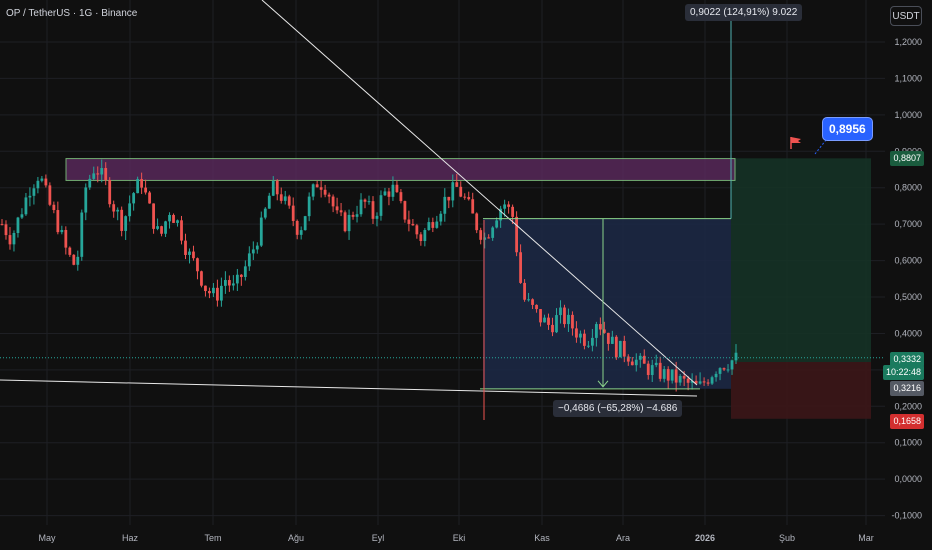 This screenshot has height=550, width=932. What do you see at coordinates (866, 538) in the screenshot?
I see `x-tick-label: Mar` at bounding box center [866, 538].